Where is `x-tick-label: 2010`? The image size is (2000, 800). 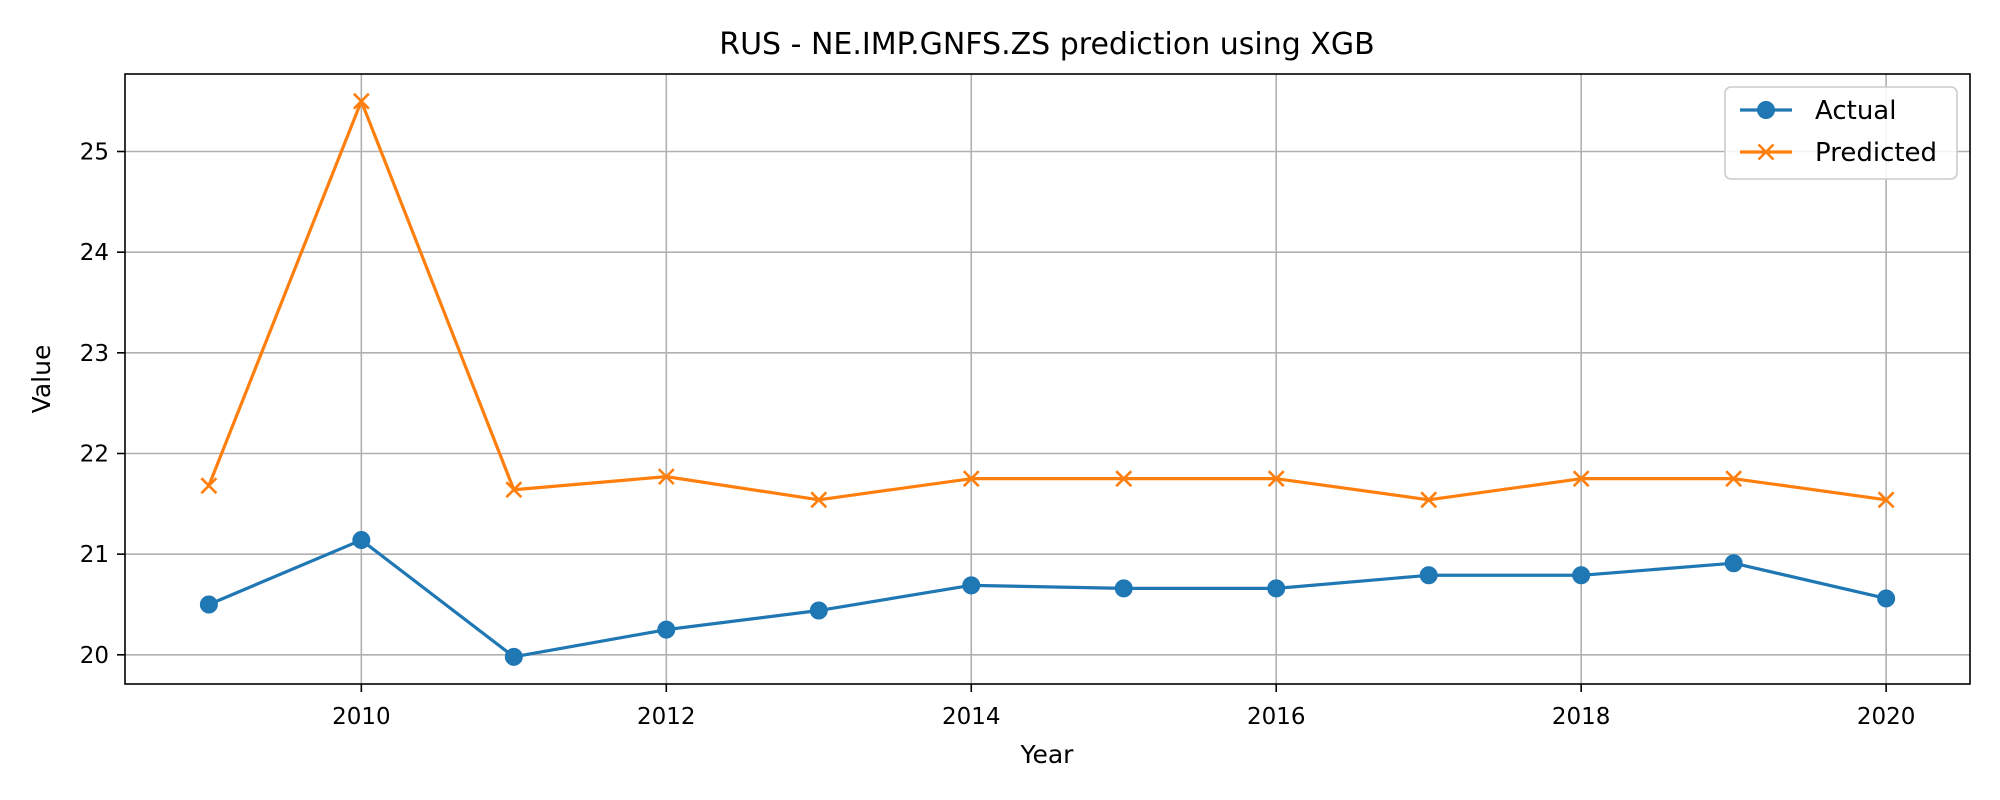 x-tick-label: 2010 is located at coordinates (361, 717).